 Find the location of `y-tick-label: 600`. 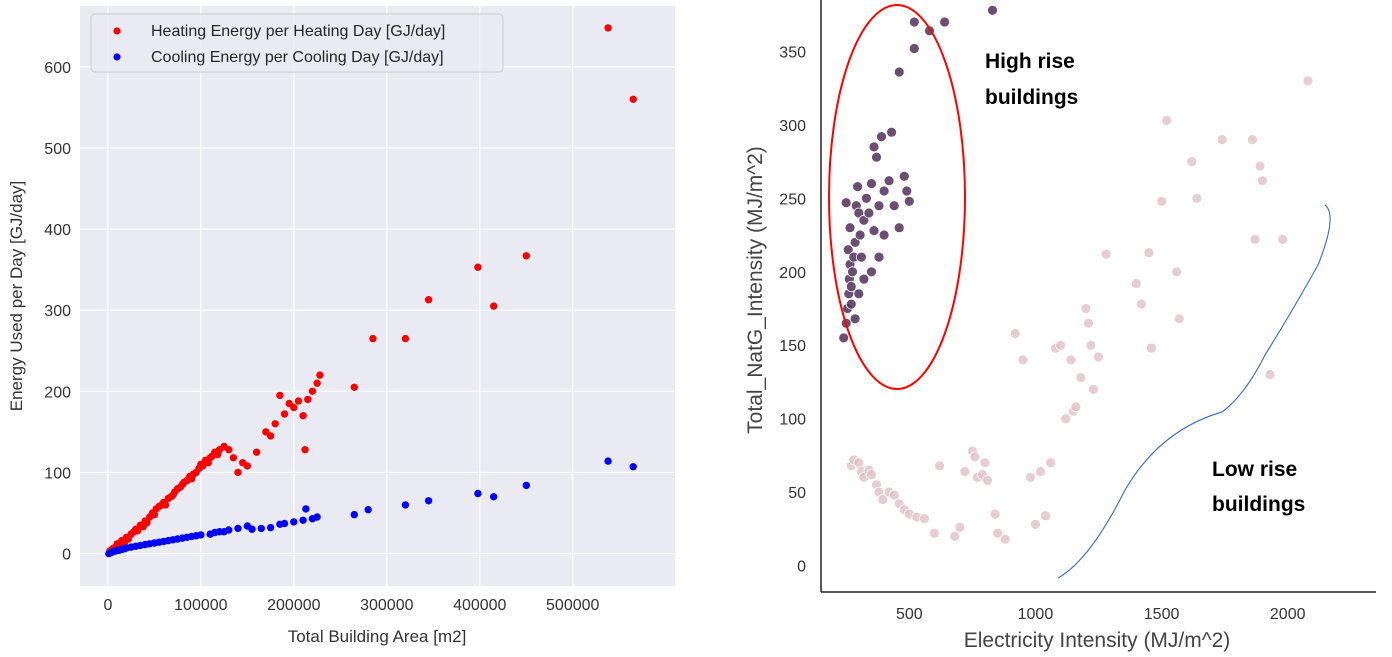

y-tick-label: 600 is located at coordinates (57, 68).